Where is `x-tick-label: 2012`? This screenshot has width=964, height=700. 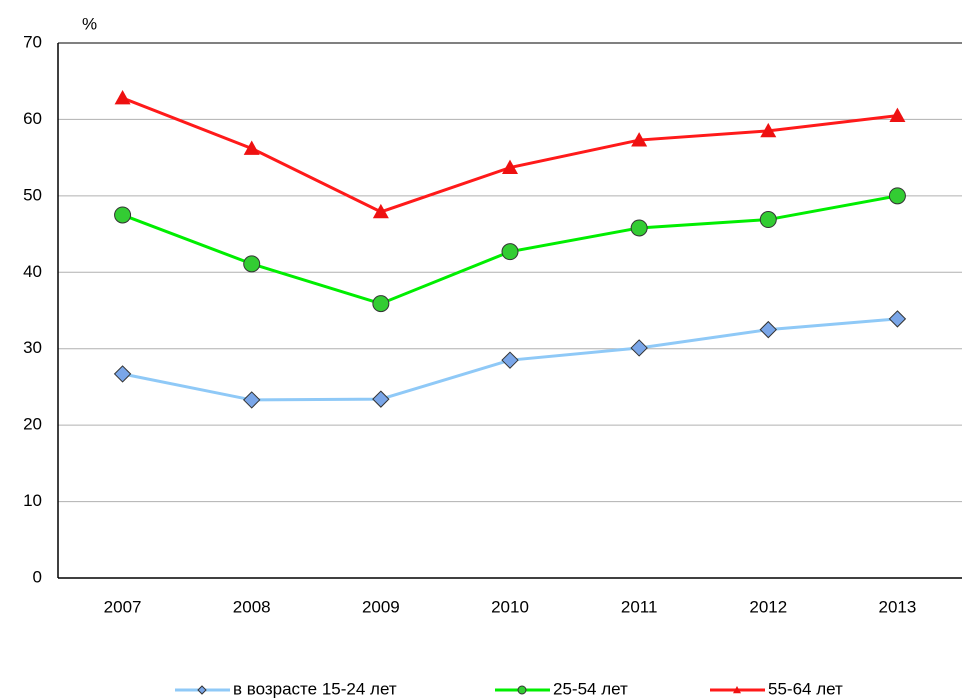
x-tick-label: 2012 is located at coordinates (768, 606).